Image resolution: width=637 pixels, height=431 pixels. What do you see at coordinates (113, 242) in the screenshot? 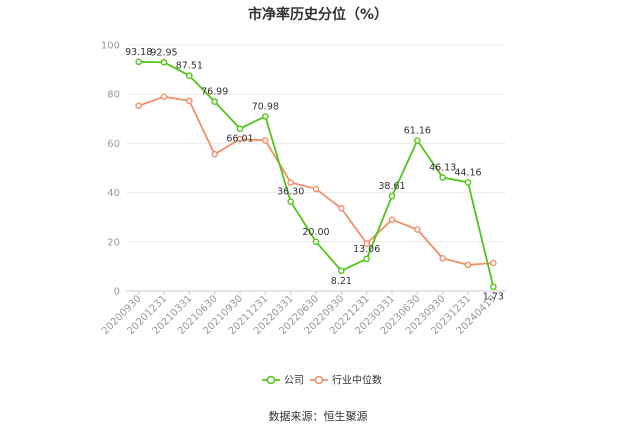
I see `y-tick-label: 20` at bounding box center [113, 242].